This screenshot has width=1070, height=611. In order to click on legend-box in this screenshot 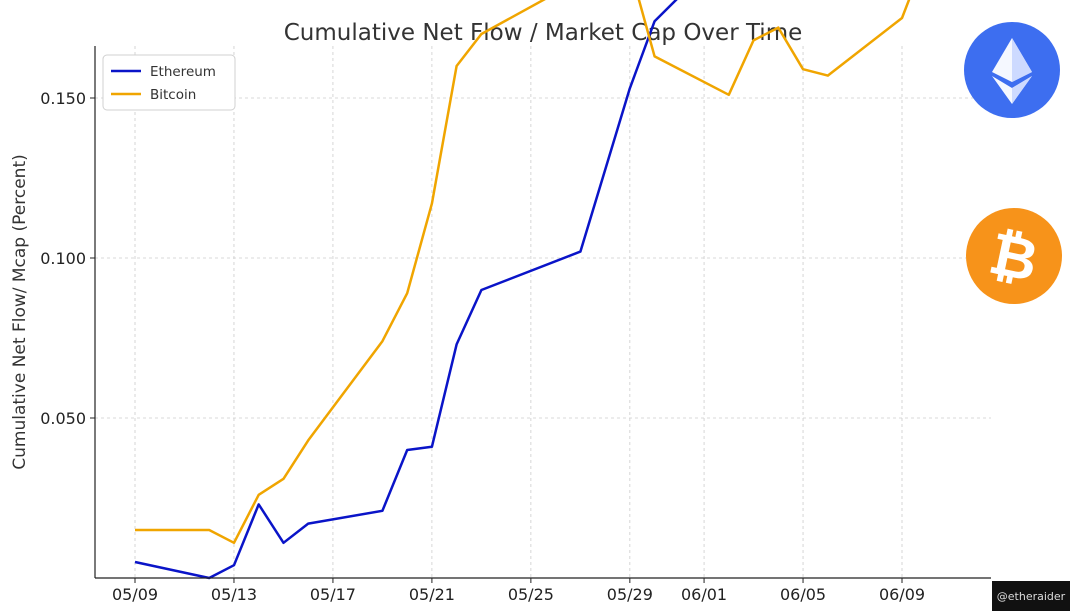, I will do `click(169, 82)`.